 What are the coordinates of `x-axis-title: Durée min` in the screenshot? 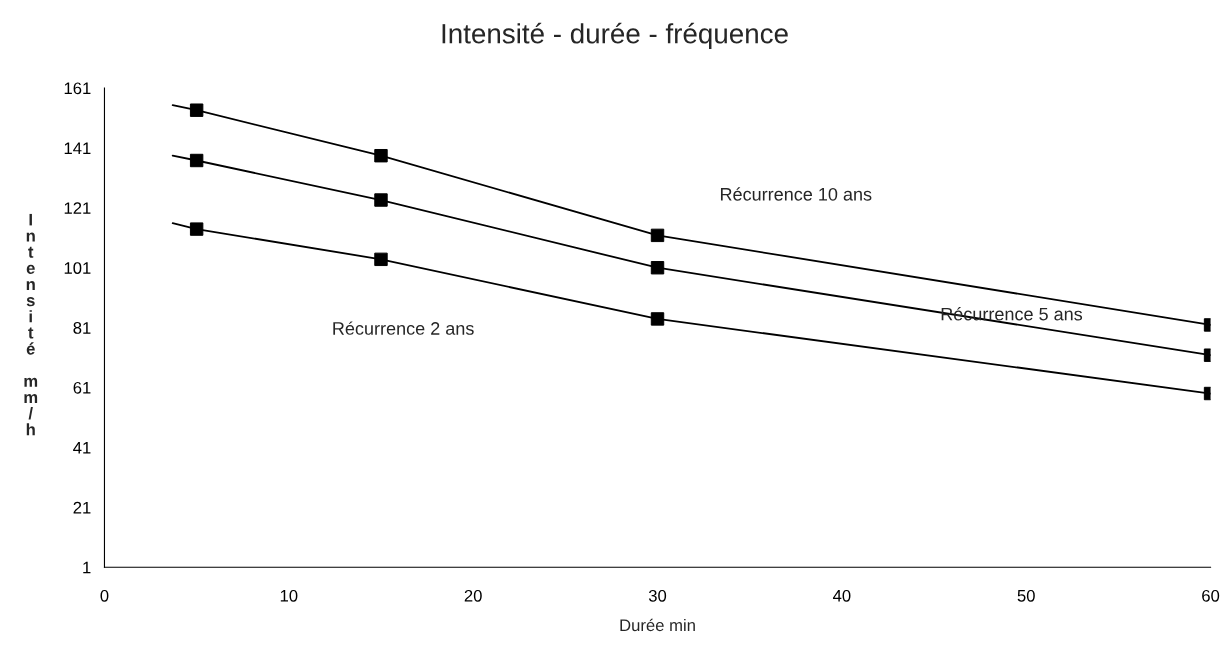 It's located at (657, 625).